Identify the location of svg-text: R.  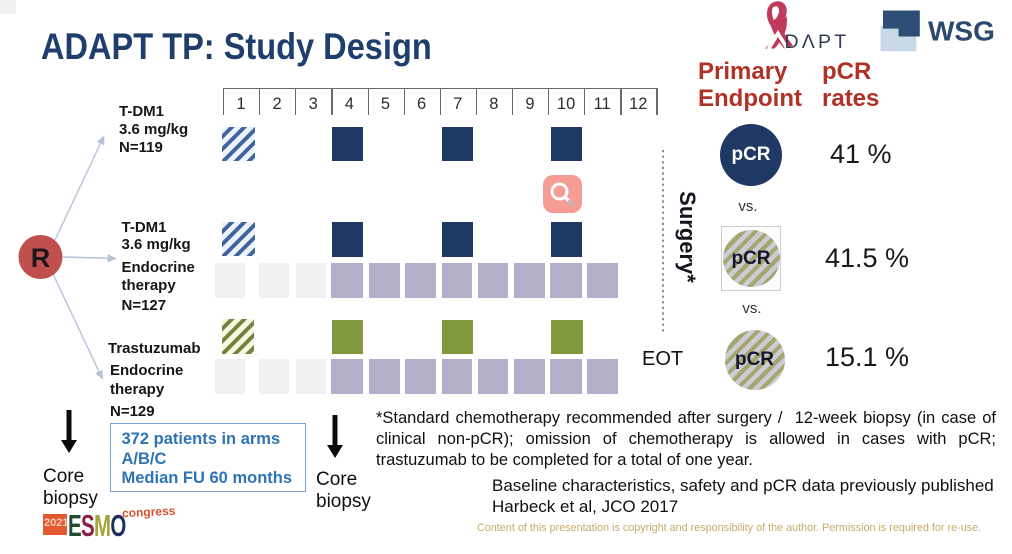
(41, 258).